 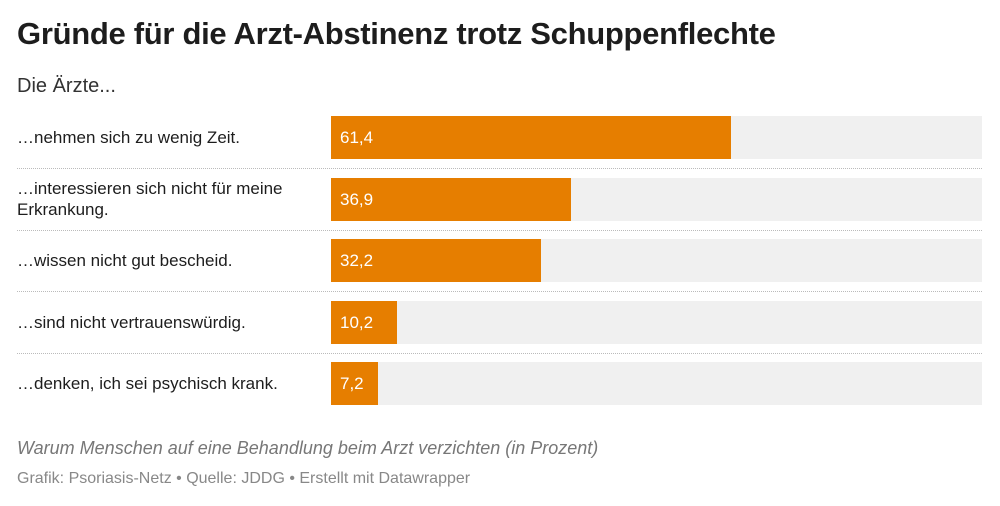 What do you see at coordinates (125, 260) in the screenshot?
I see `category-label: …wissen nicht gut bescheid.` at bounding box center [125, 260].